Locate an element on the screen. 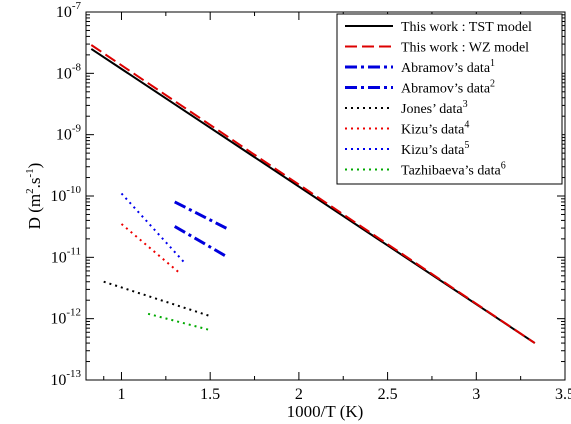 The height and width of the screenshot is (424, 571). x-tick-label: 3 is located at coordinates (476, 394).